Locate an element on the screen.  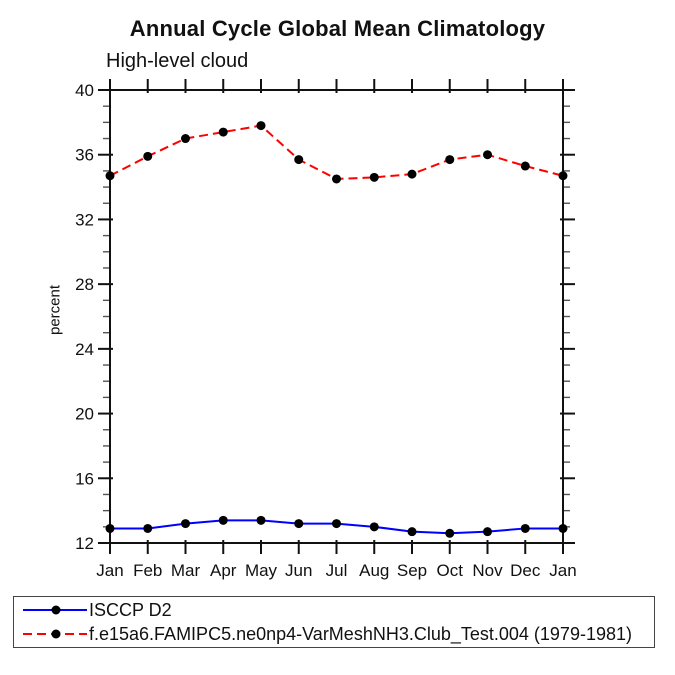
legend-entry-obs: ISCCP D2 is located at coordinates (97, 610).